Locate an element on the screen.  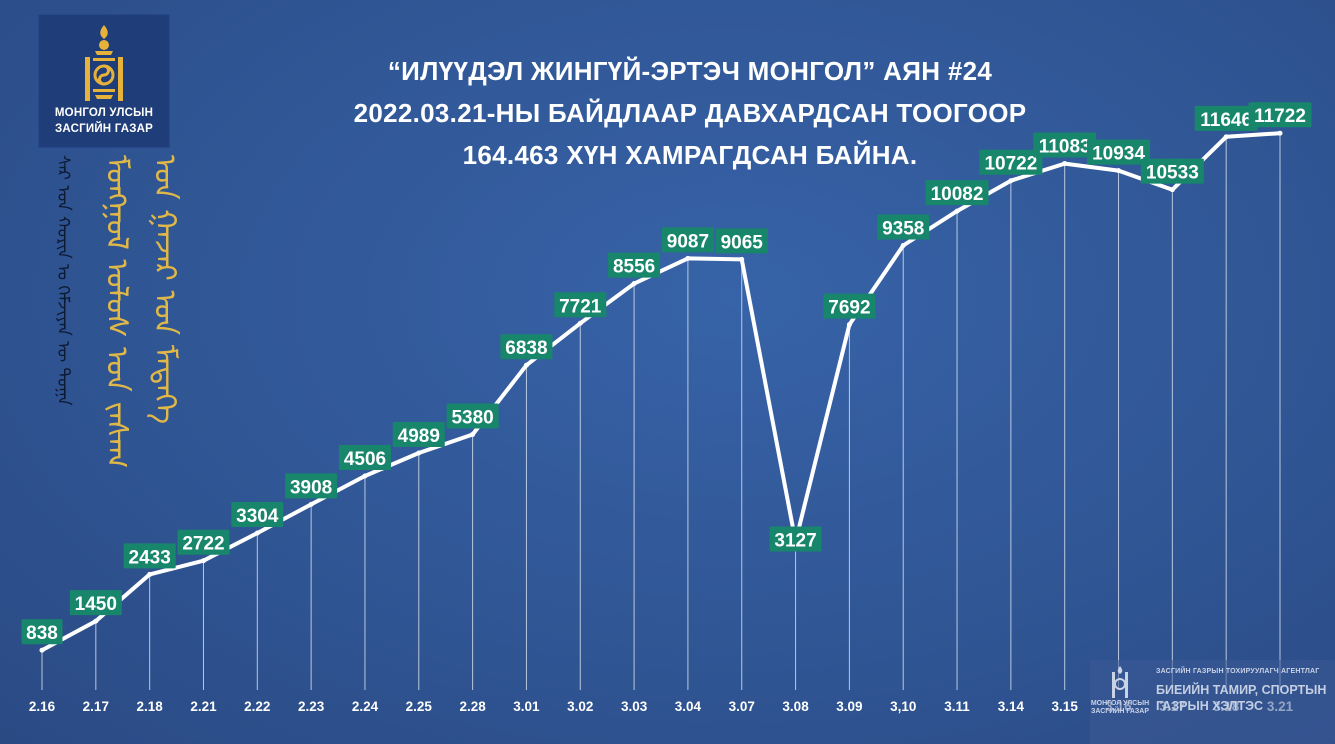
data-label-text: 7692 is located at coordinates (849, 308).